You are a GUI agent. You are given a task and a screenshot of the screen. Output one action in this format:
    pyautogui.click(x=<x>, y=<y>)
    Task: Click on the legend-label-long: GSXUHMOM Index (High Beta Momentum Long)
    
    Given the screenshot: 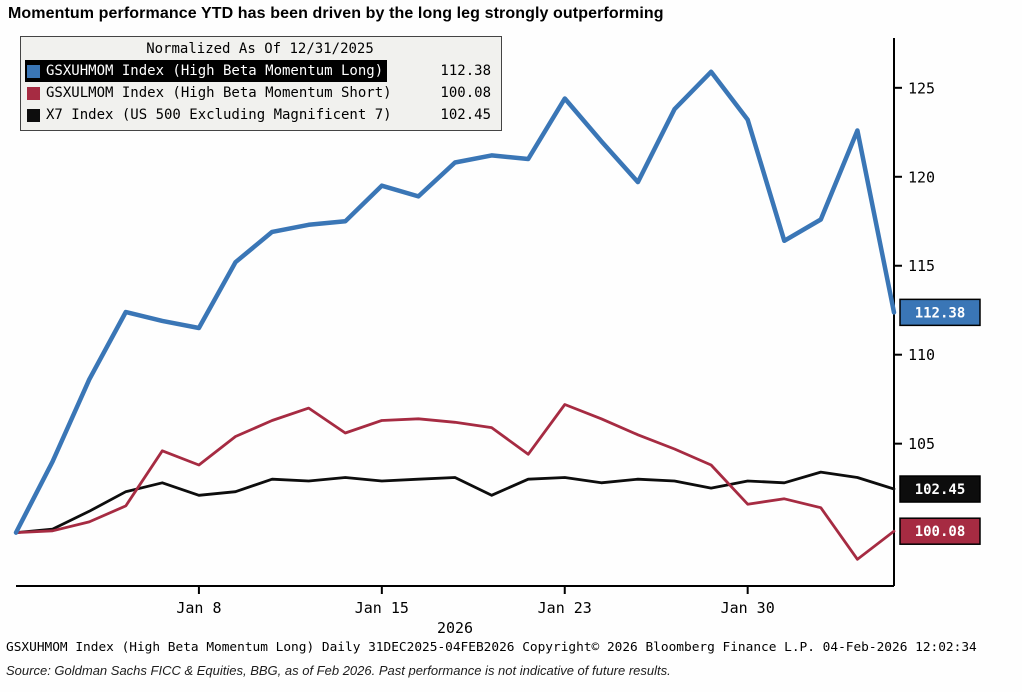 What is the action you would take?
    pyautogui.click(x=215, y=71)
    